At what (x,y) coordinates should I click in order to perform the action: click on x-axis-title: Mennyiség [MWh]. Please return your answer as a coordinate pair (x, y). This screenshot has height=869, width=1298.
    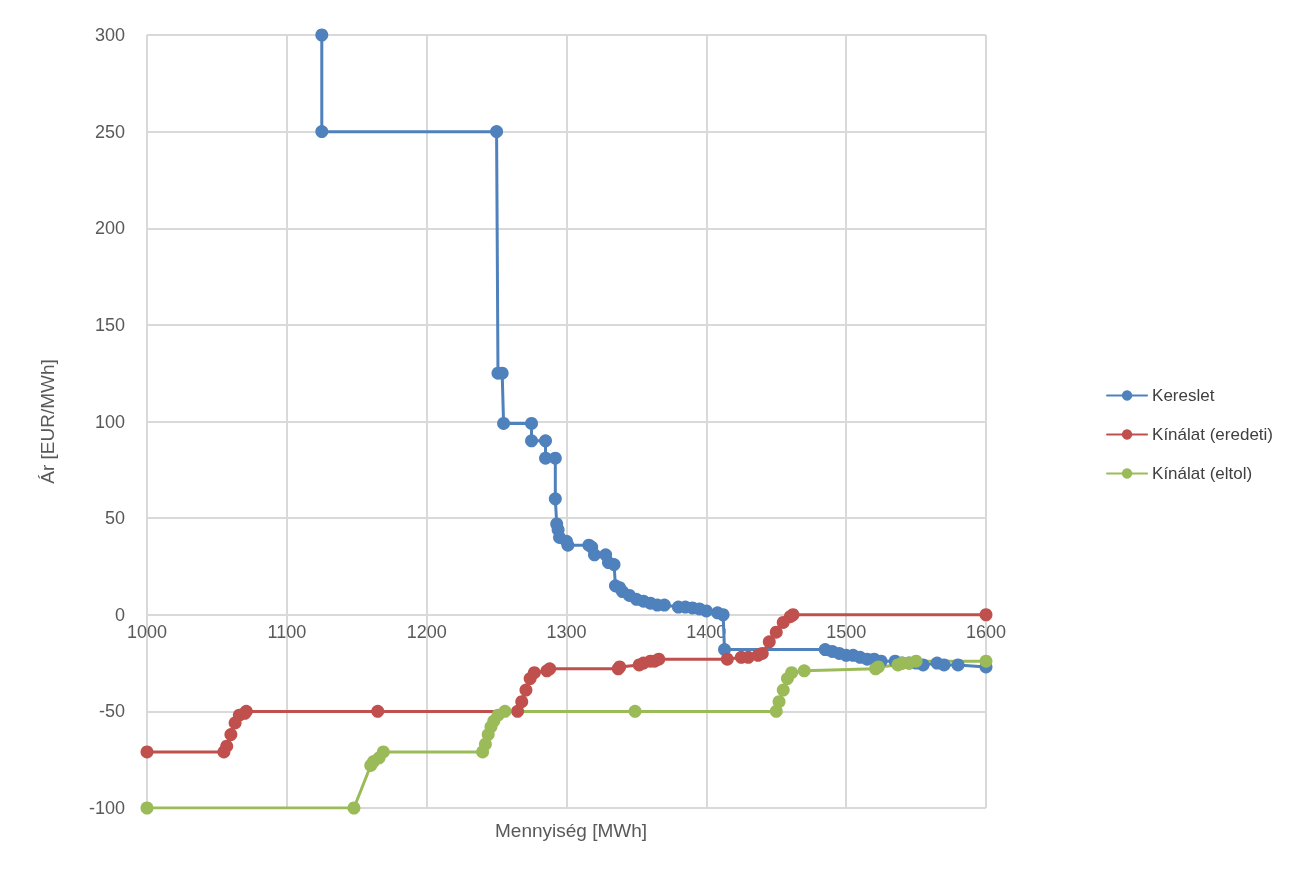
    Looking at the image, I should click on (571, 830).